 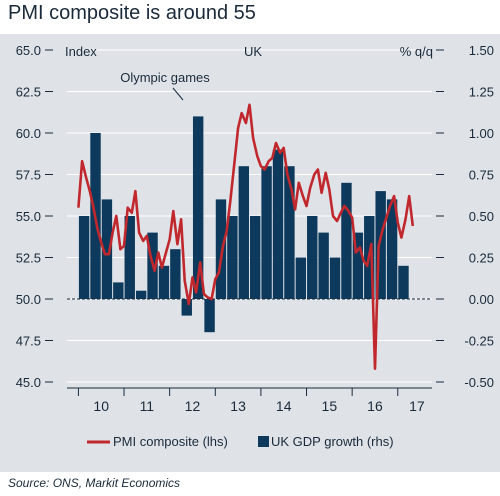 What do you see at coordinates (266, 232) in the screenshot?
I see `gdp-bar-2014q1` at bounding box center [266, 232].